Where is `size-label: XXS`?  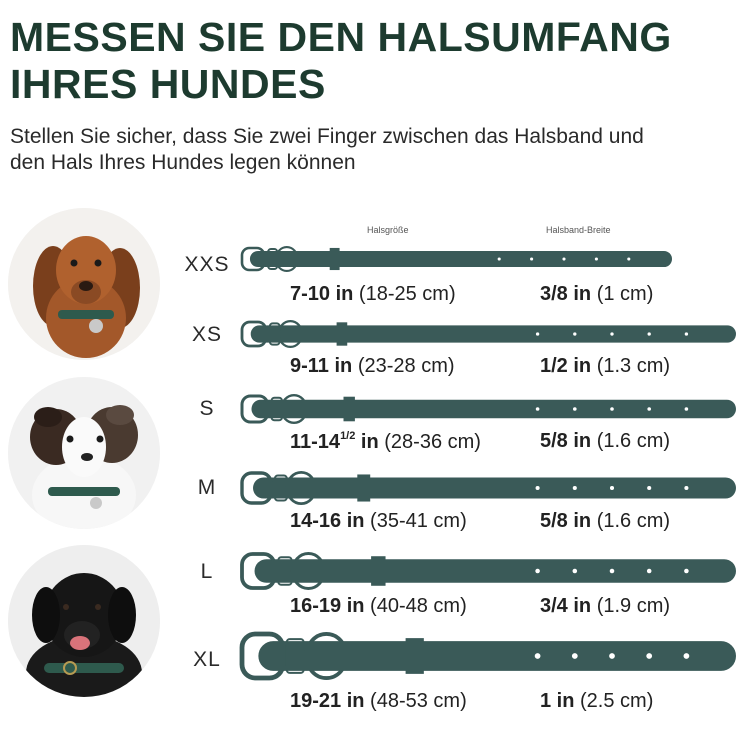
size-label: XXS is located at coordinates (207, 264).